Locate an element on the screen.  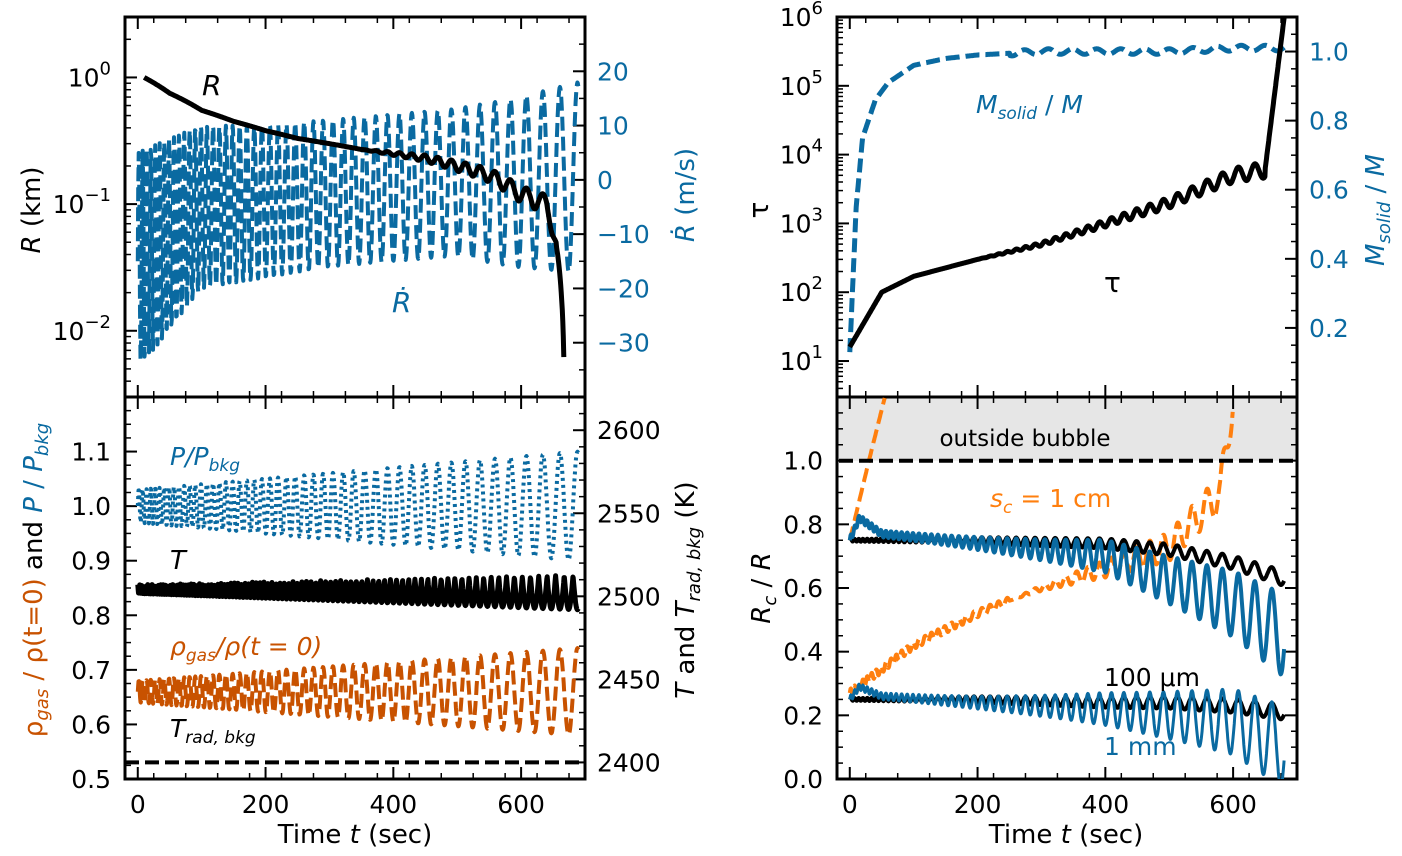
panel-b-right-tick-label: 0.2 is located at coordinates (1329, 328).